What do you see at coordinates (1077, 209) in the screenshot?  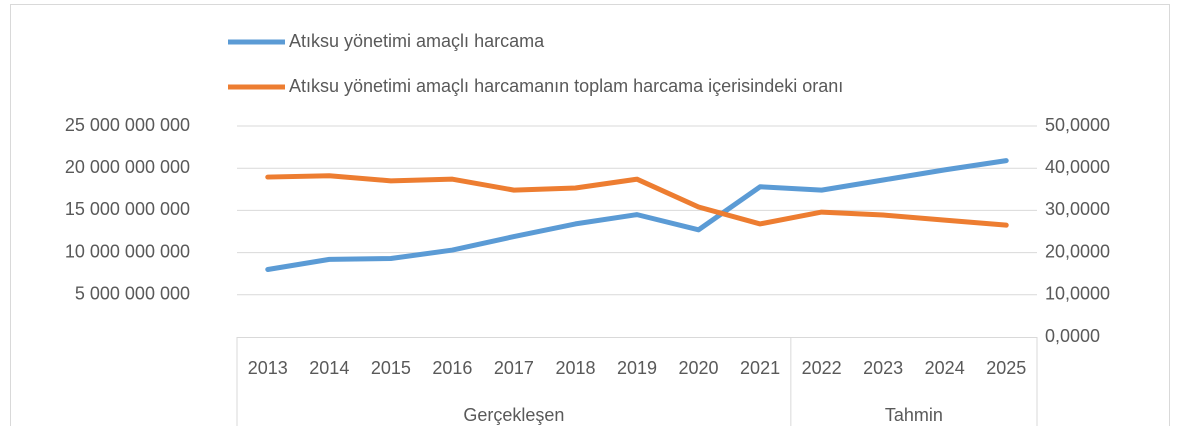 I see `y2-tick-label: 30,0000` at bounding box center [1077, 209].